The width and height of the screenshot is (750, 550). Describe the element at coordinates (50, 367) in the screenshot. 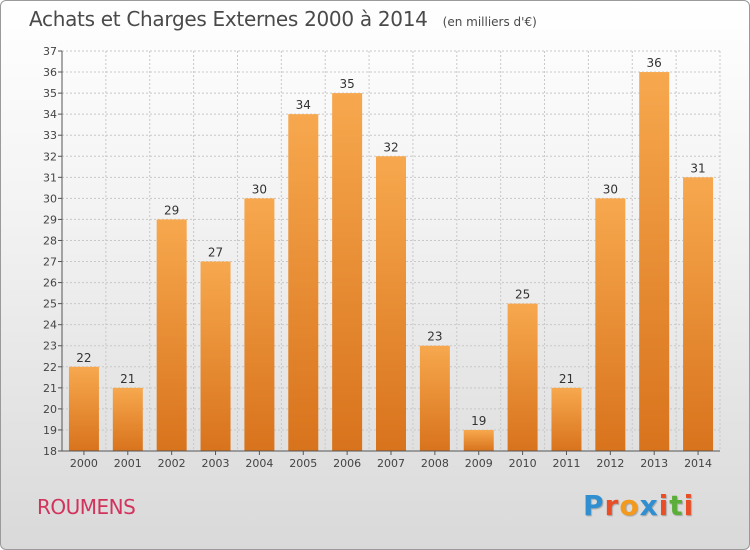

I see `y-tick-label: 22` at that location.